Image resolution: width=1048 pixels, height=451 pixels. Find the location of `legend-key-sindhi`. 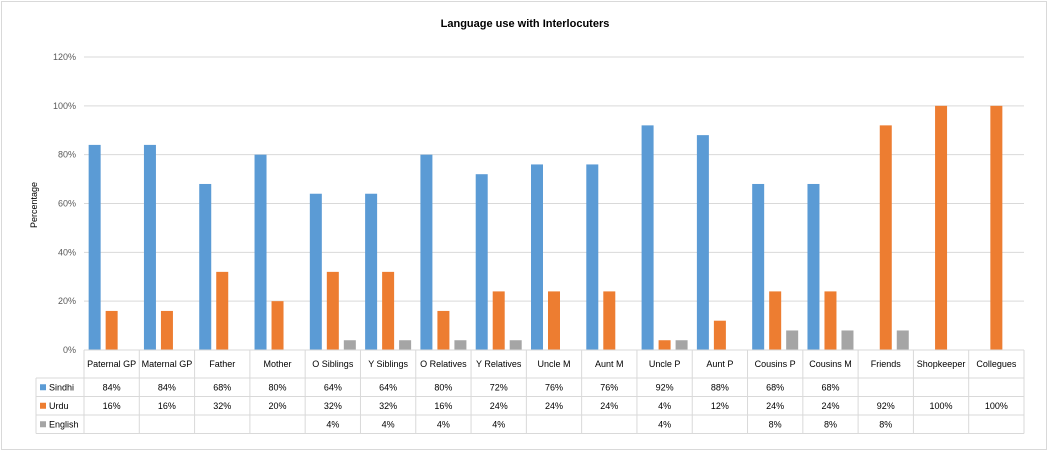

legend-key-sindhi is located at coordinates (43, 387).